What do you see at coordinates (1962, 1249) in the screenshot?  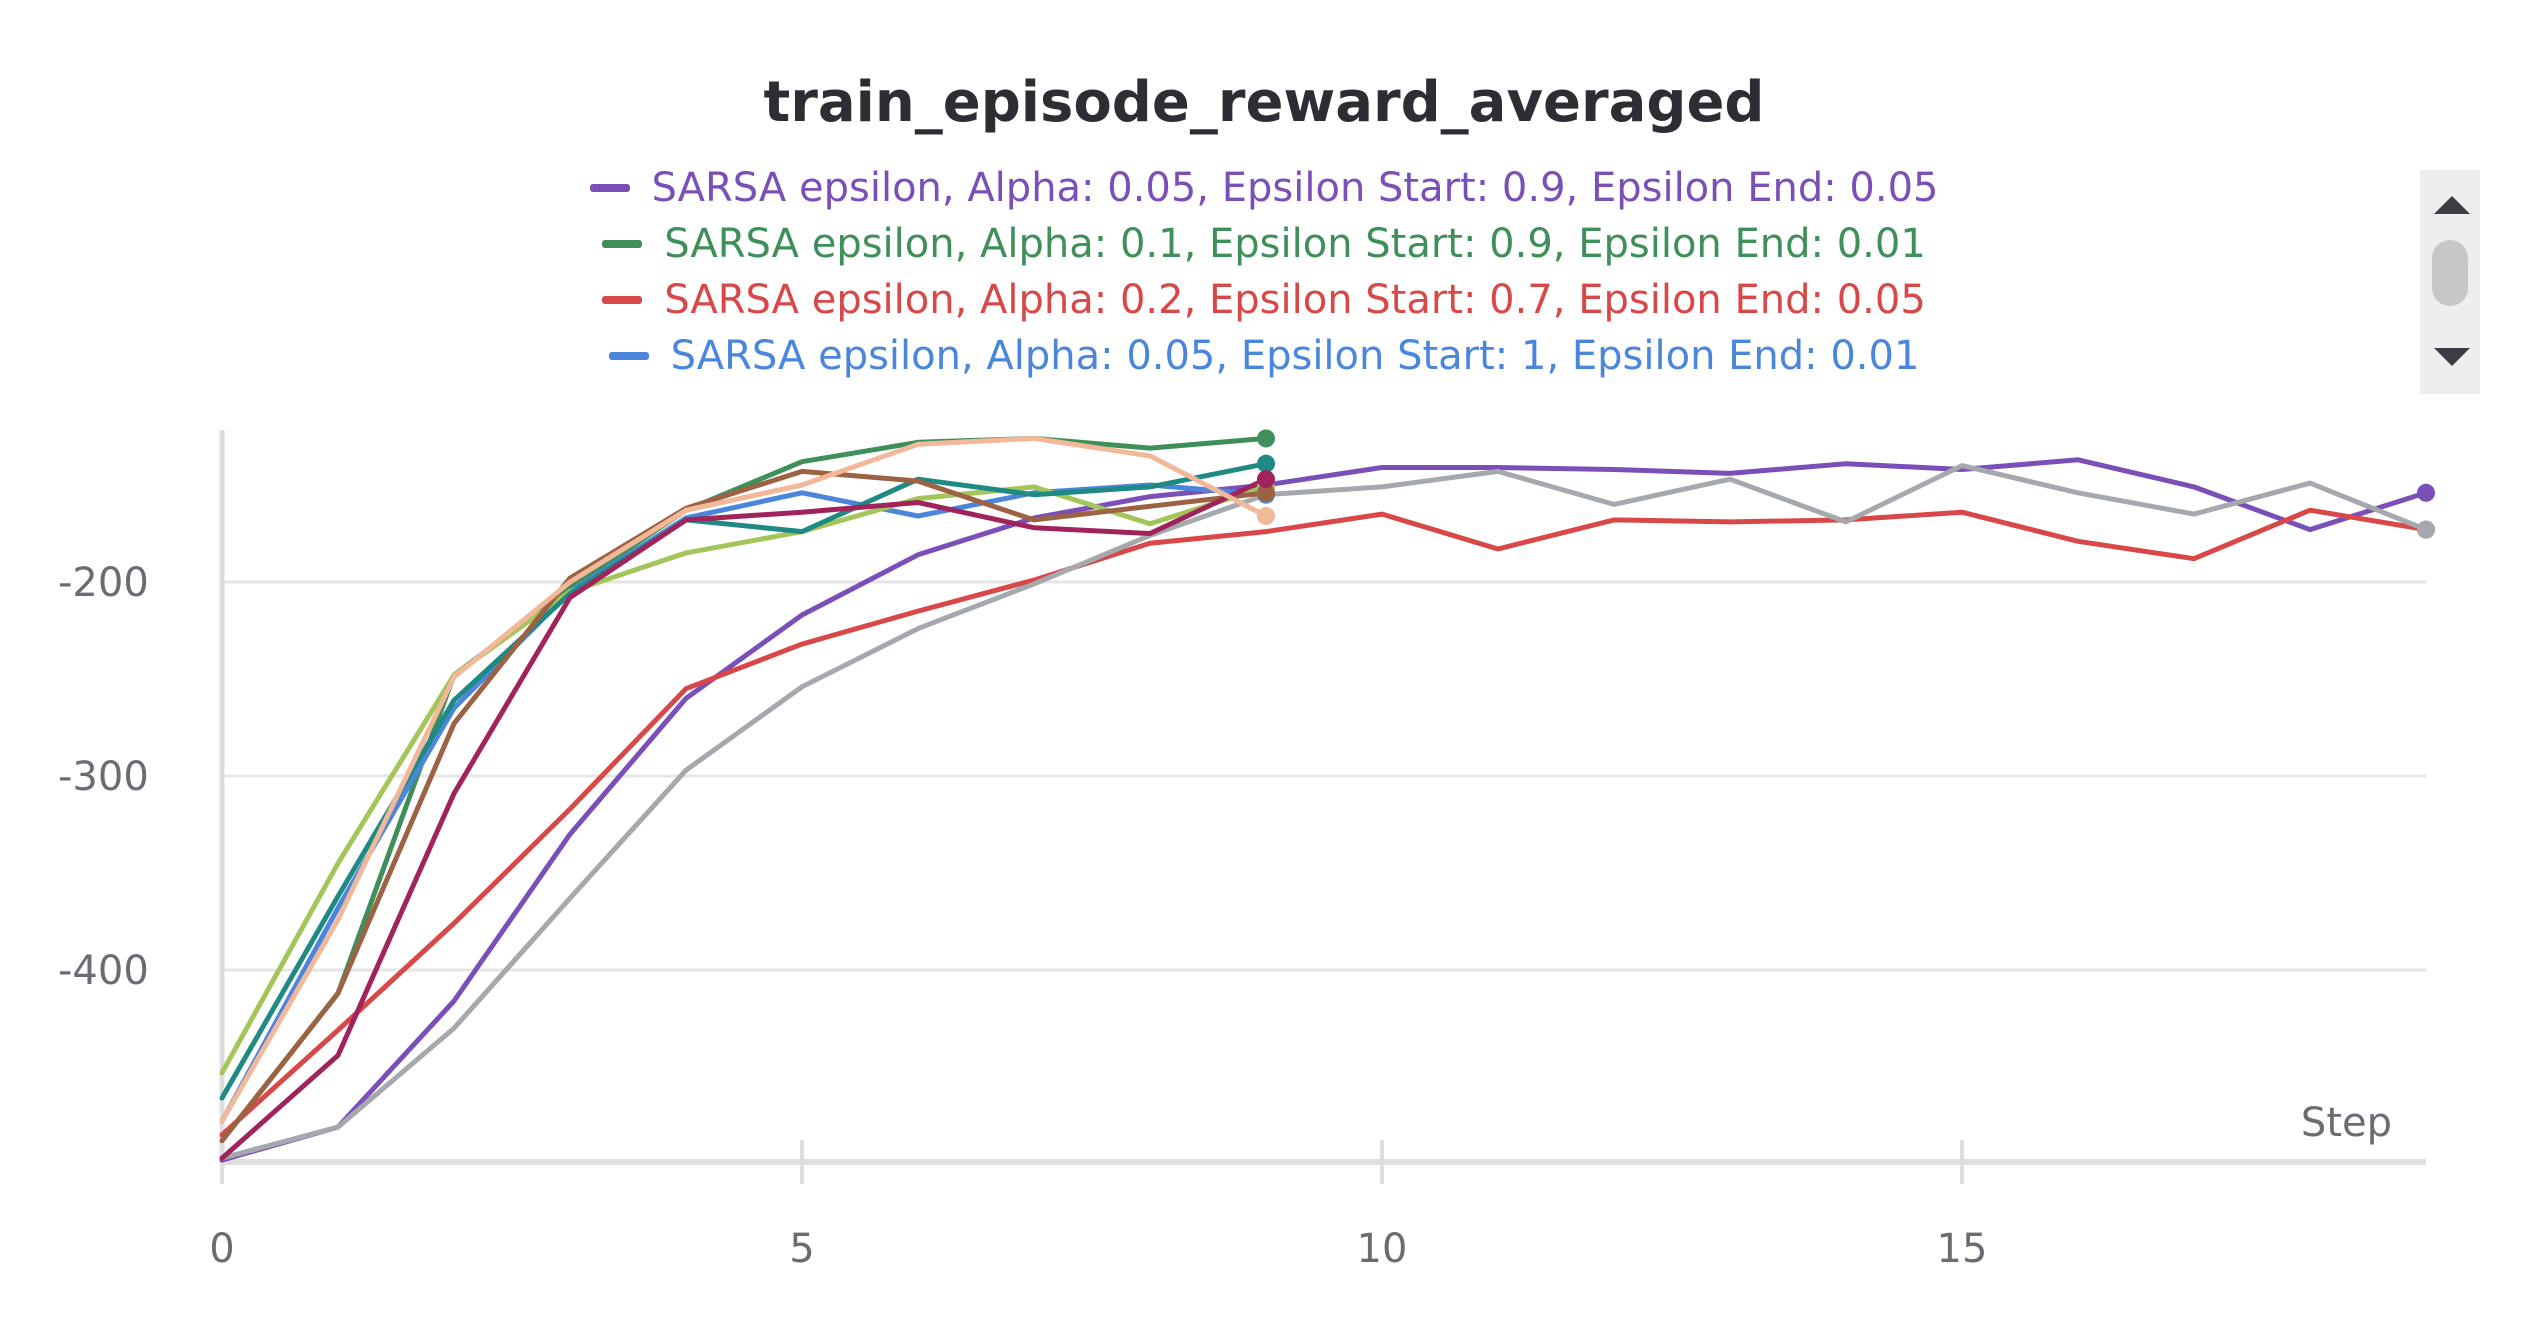 I see `x-tick-label: 15` at bounding box center [1962, 1249].